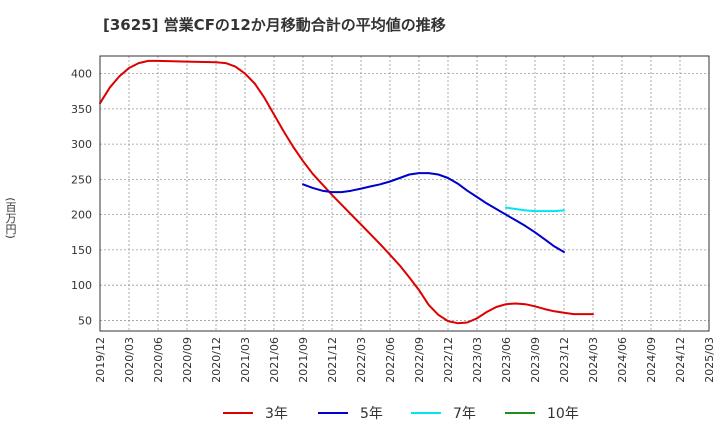 The width and height of the screenshot is (720, 440). I want to click on x-tick-label: 2020/03, so click(129, 360).